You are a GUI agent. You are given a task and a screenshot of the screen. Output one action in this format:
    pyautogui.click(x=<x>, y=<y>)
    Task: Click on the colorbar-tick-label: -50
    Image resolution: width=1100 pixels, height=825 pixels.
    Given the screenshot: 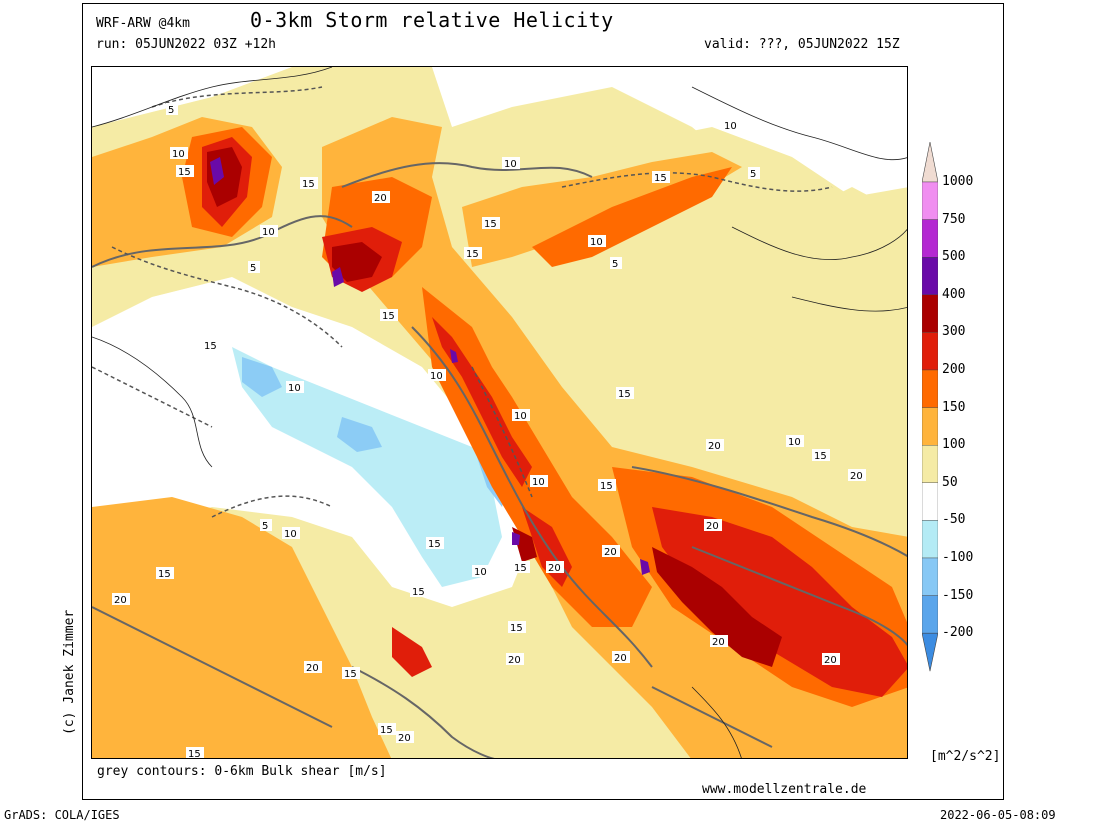 What is the action you would take?
    pyautogui.click(x=954, y=520)
    